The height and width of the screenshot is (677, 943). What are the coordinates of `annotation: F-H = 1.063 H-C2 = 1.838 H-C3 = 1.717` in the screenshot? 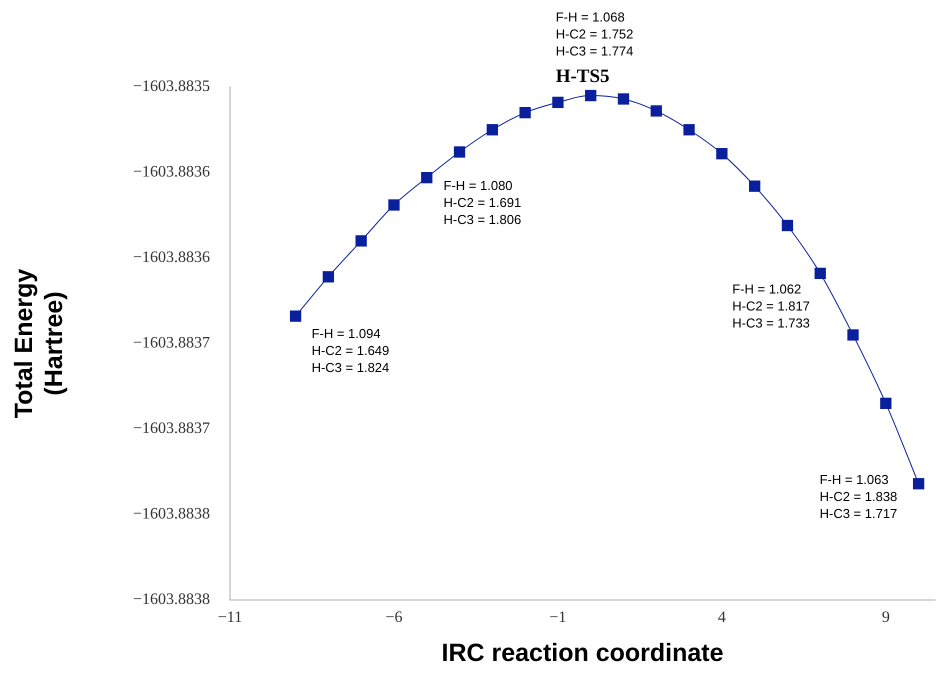 It's located at (859, 496).